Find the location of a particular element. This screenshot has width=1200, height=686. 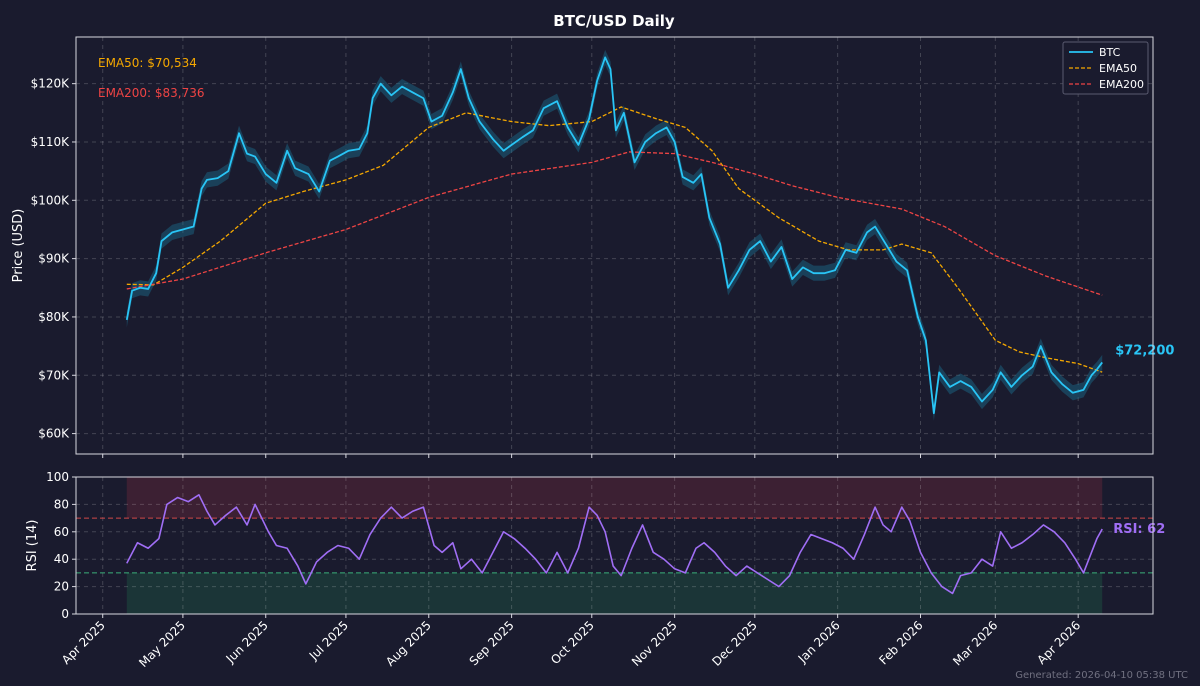

x-tick-label: Oct 2025 is located at coordinates (572, 642).